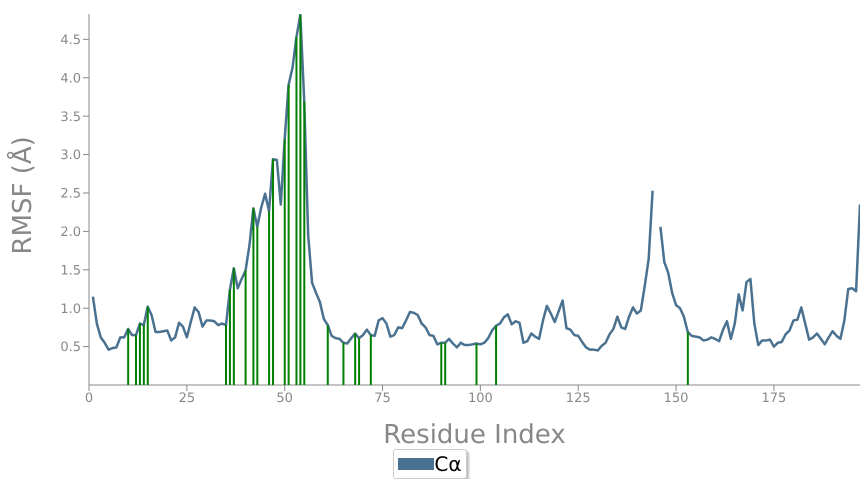 The height and width of the screenshot is (479, 860). I want to click on x-tick-label: 175, so click(773, 398).